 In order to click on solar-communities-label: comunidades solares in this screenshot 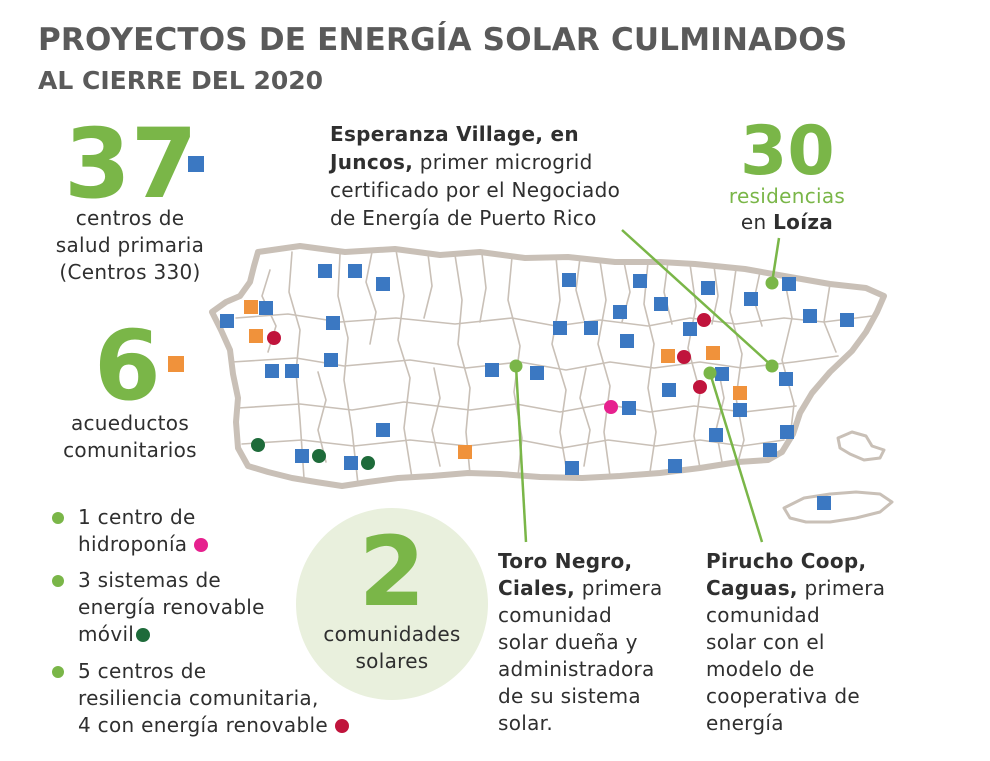, I will do `click(392, 647)`.